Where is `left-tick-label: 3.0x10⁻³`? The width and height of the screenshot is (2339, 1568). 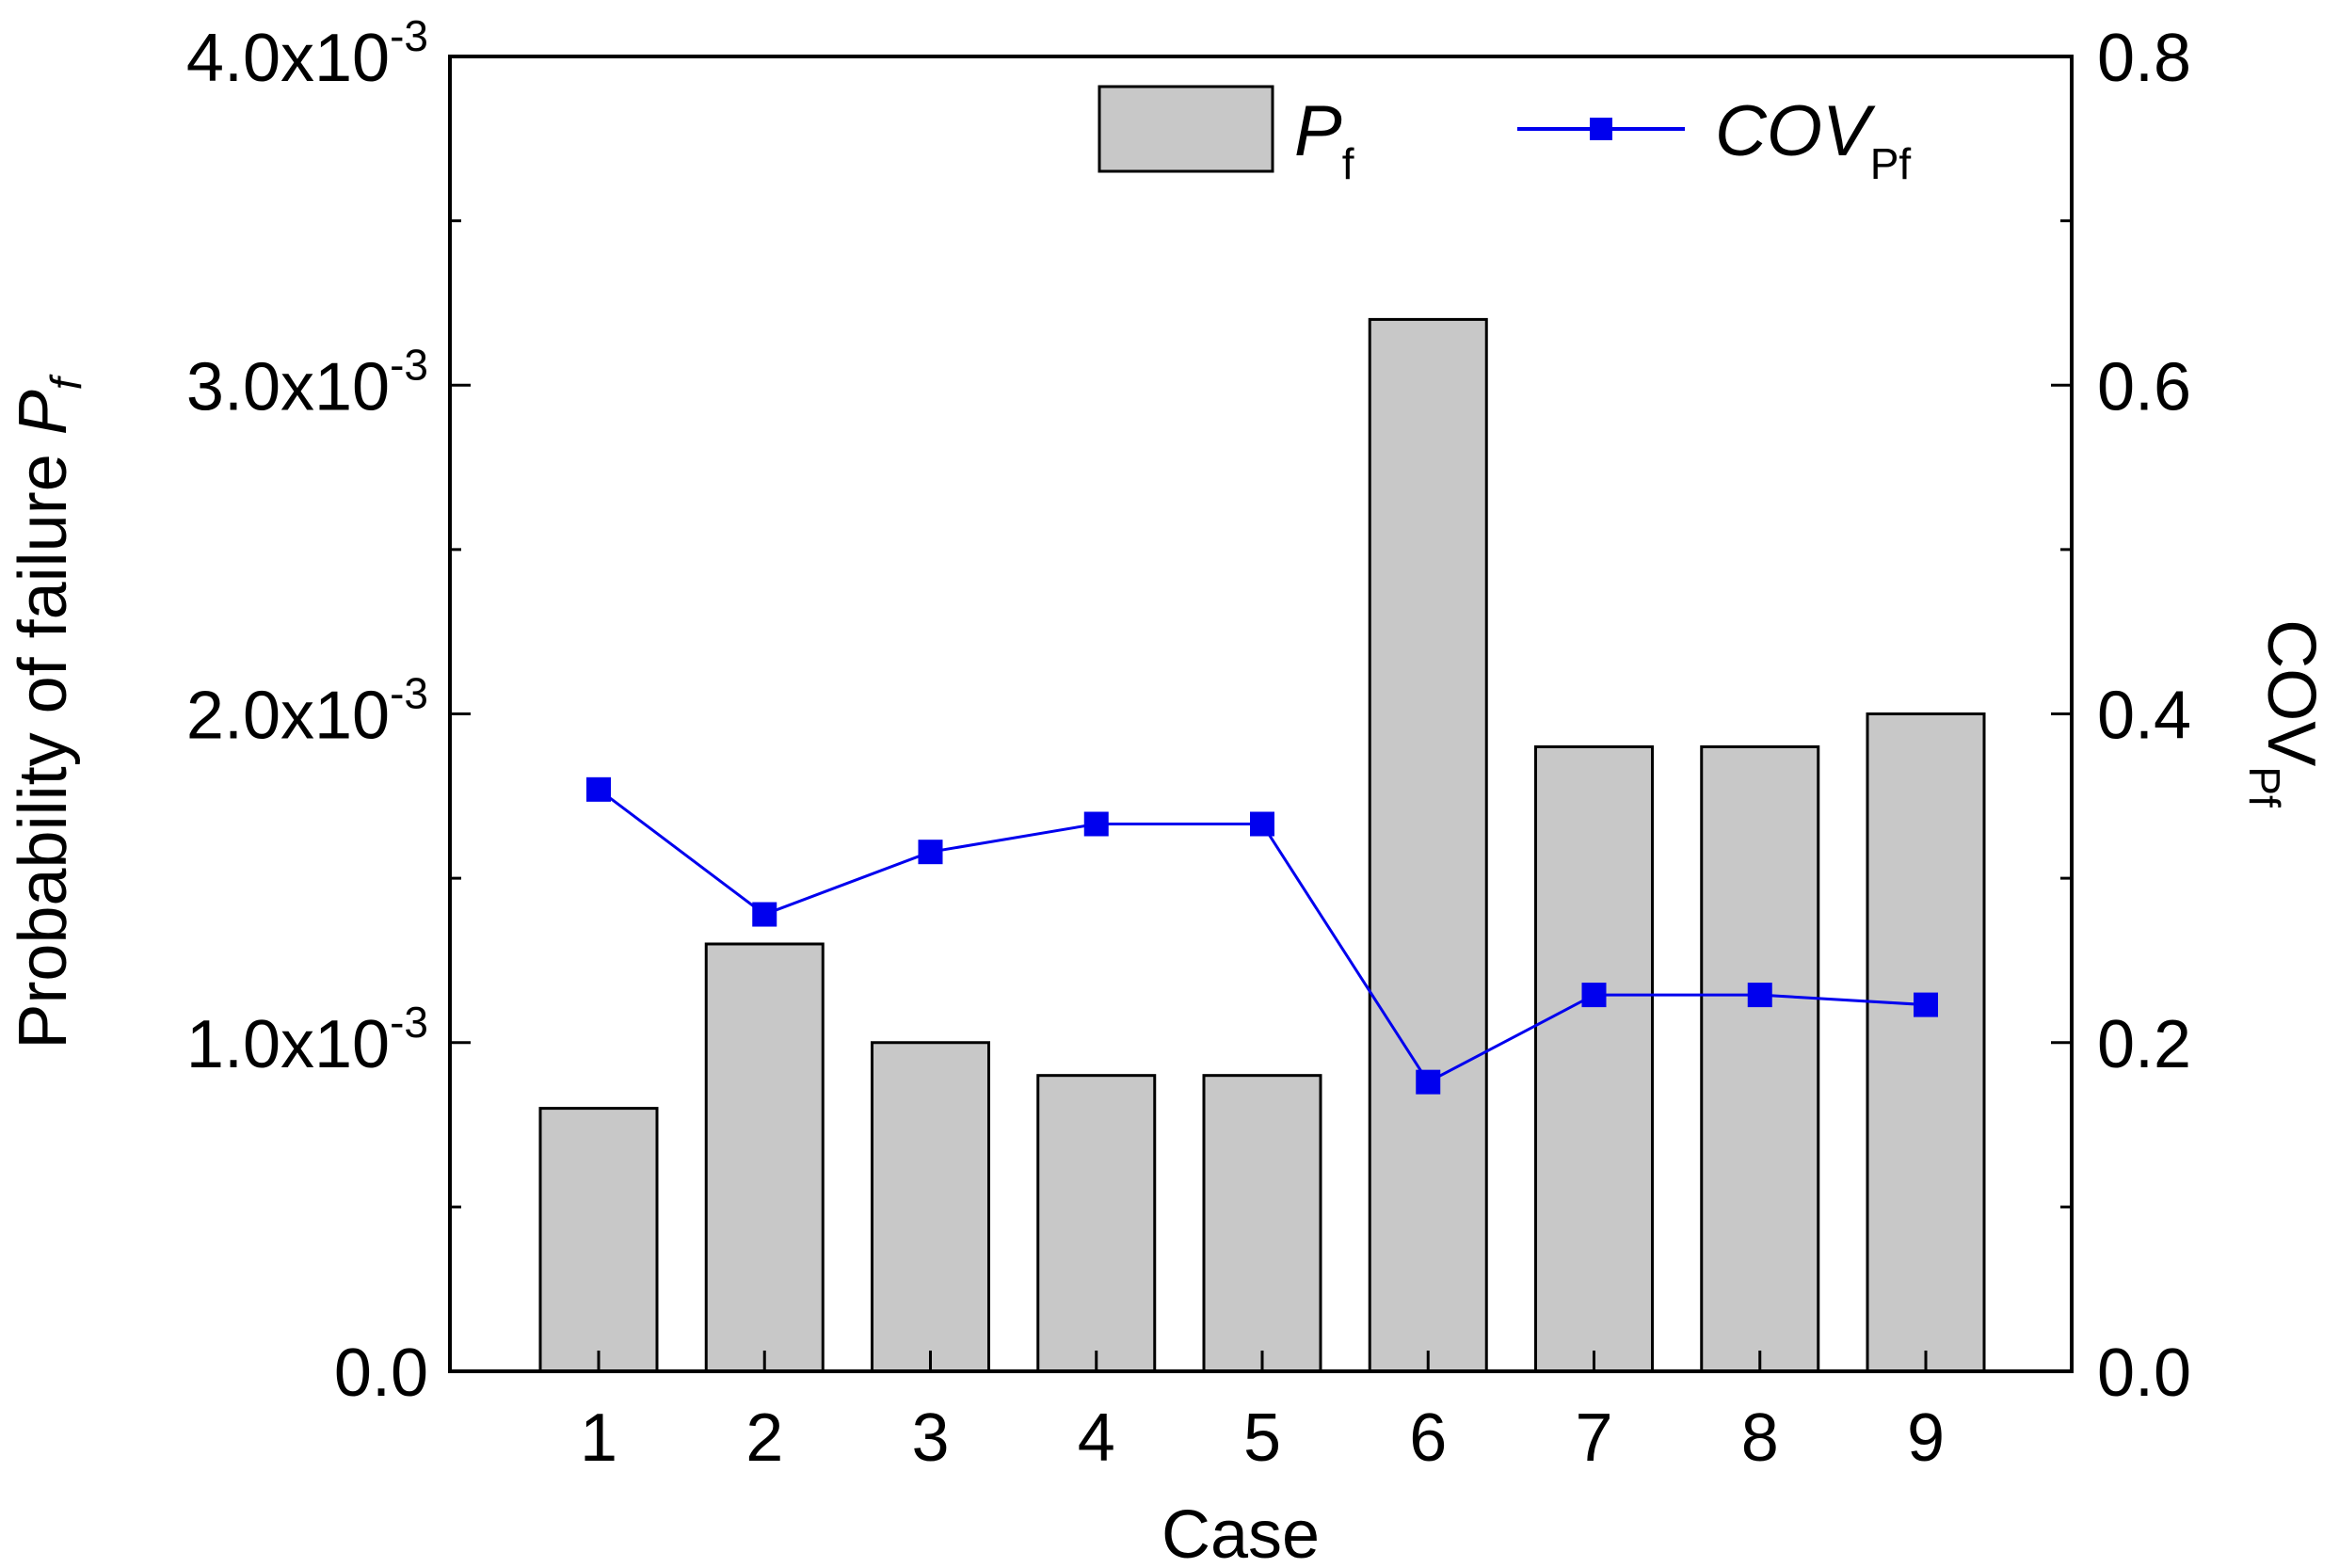
left-tick-label: 3.0x10⁻³ is located at coordinates (307, 382).